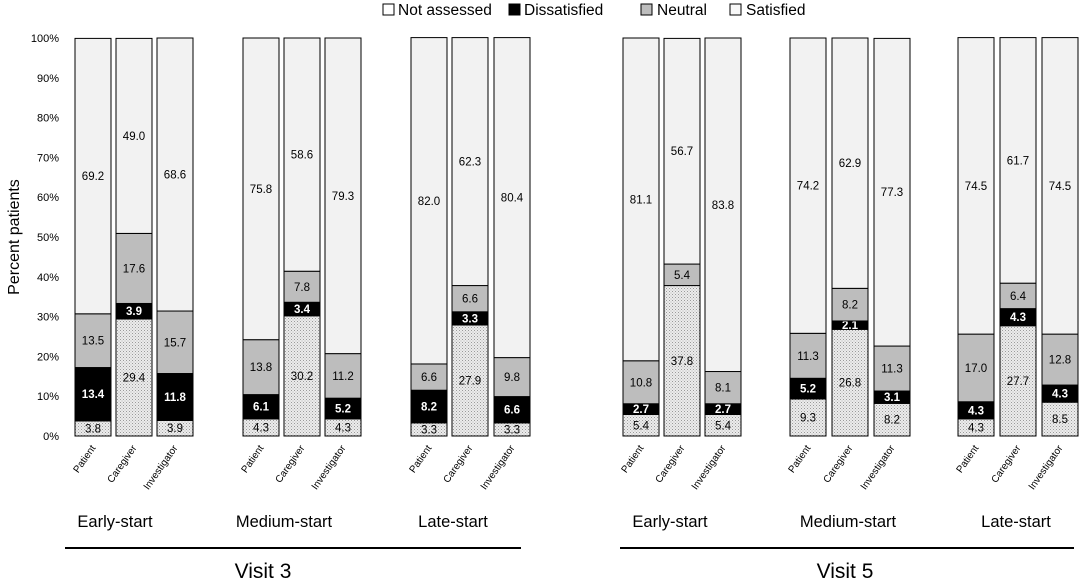 The image size is (1084, 584). What do you see at coordinates (512, 237) in the screenshot?
I see `bar-stack: 3.3 6.6 9.8 80.4` at bounding box center [512, 237].